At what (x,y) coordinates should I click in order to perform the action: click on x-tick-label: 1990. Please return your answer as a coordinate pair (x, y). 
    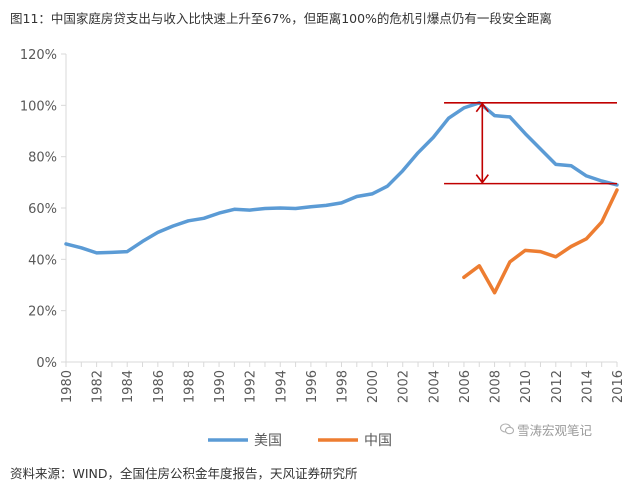
    Looking at the image, I should click on (220, 386).